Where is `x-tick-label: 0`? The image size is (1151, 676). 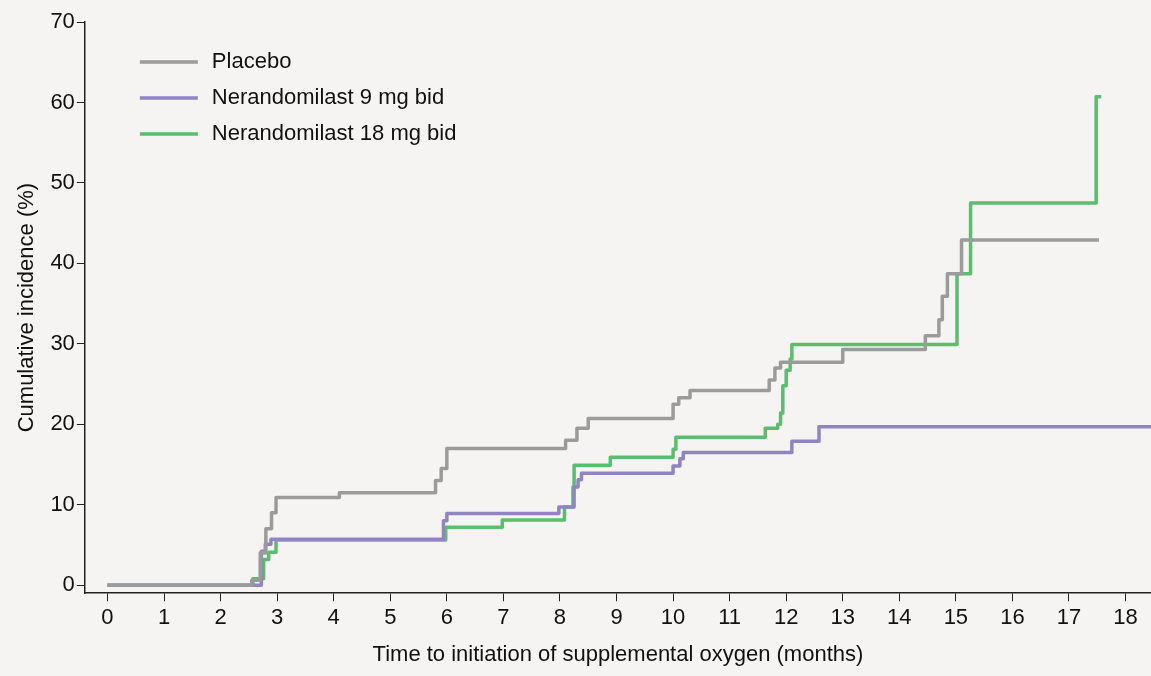 x-tick-label: 0 is located at coordinates (107, 617).